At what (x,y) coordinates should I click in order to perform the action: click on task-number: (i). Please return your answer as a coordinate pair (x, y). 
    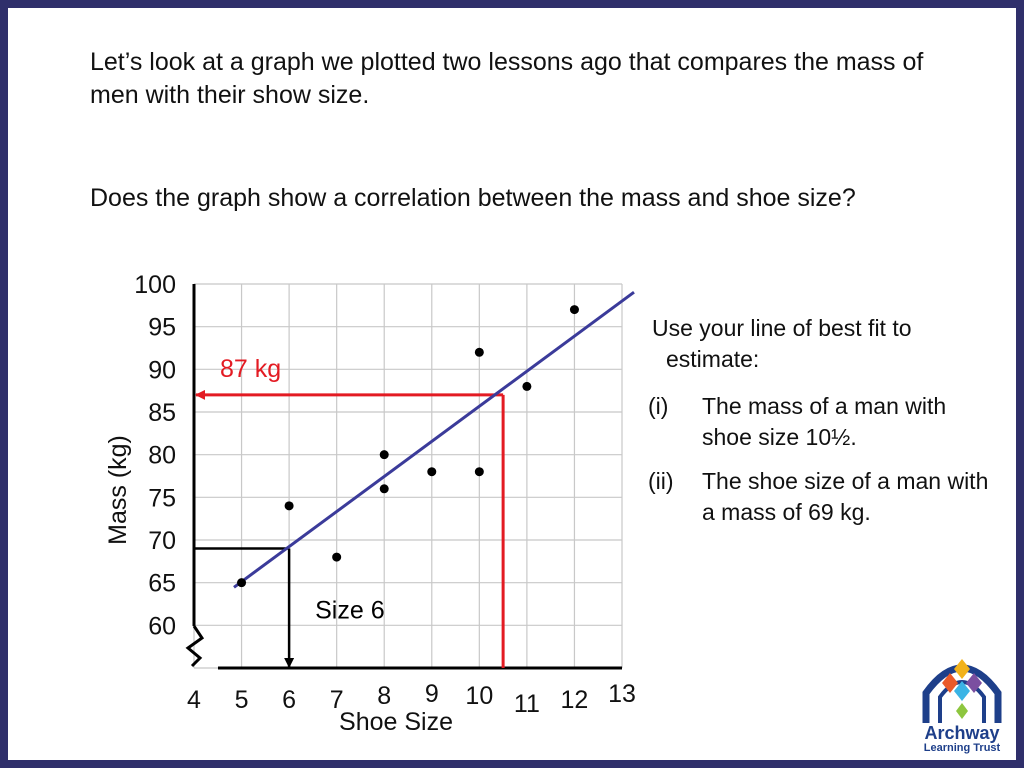
    Looking at the image, I should click on (658, 406).